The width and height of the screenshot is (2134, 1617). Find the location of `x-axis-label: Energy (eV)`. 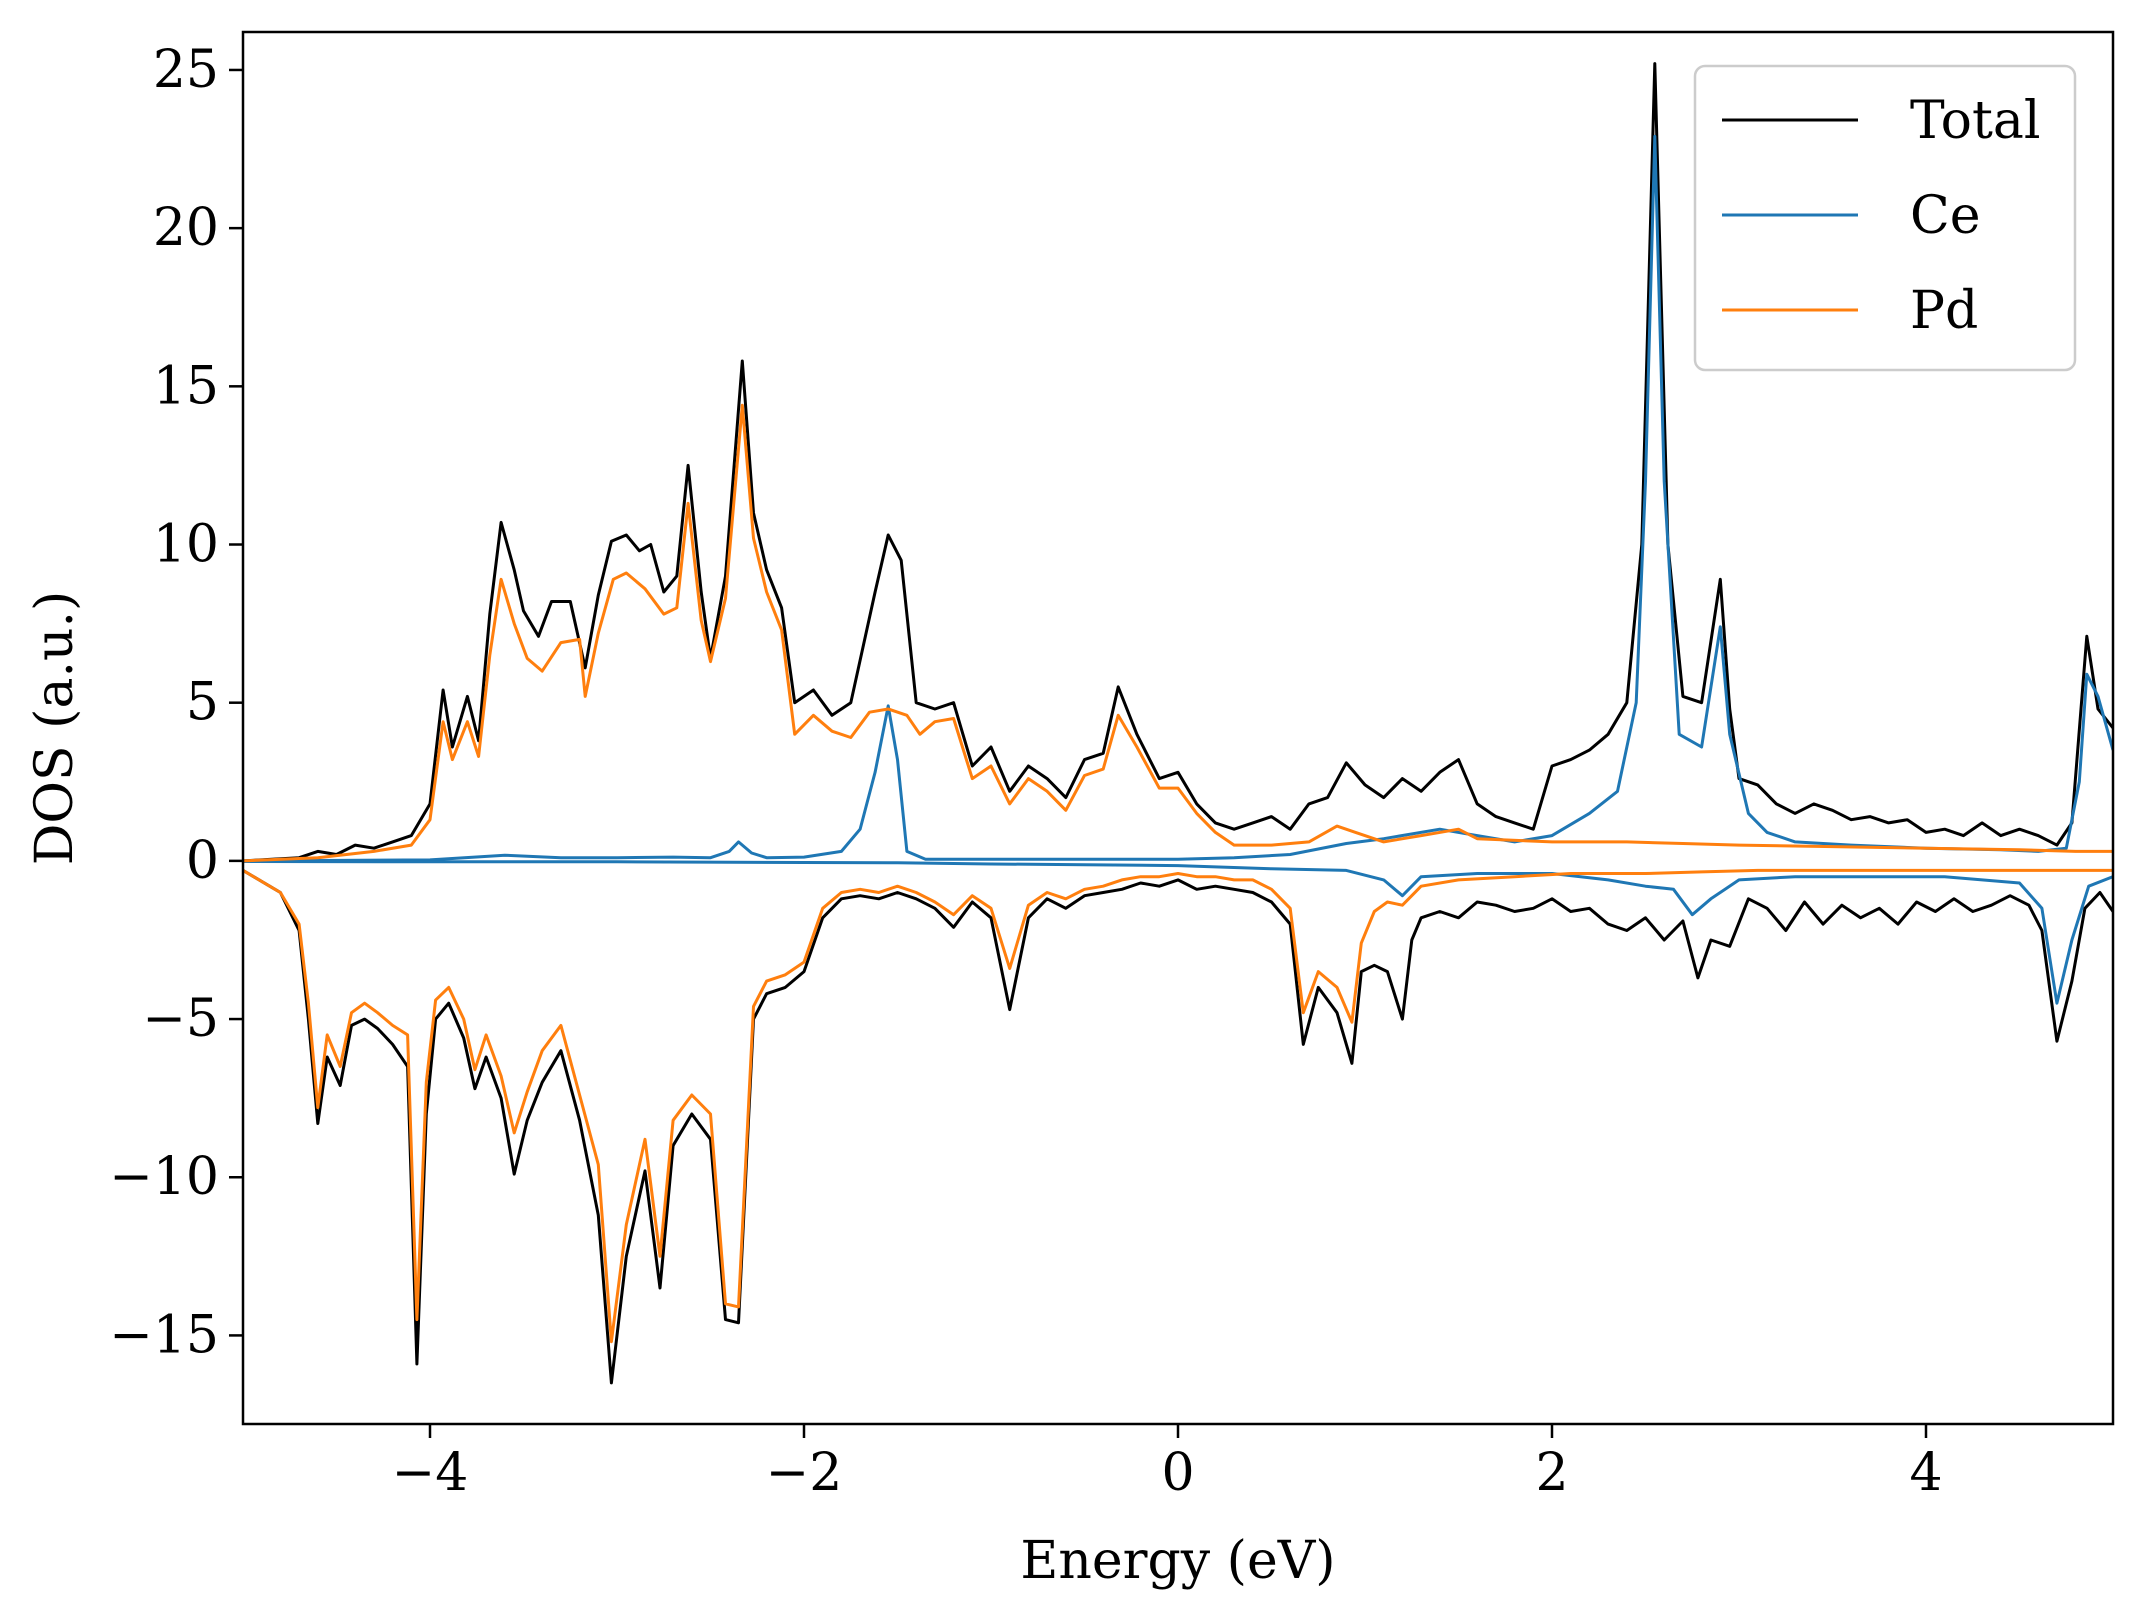

x-axis-label: Energy (eV) is located at coordinates (1177, 1561).